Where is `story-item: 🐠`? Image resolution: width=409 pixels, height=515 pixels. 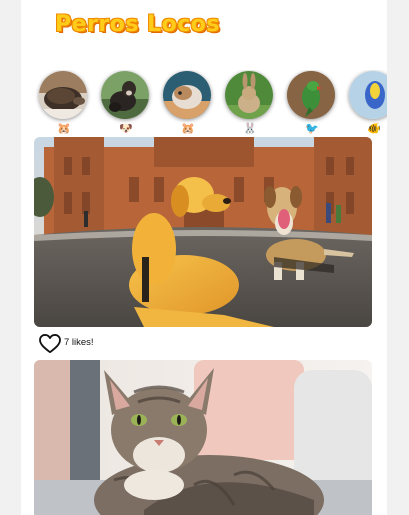 story-item: 🐠 is located at coordinates (367, 104).